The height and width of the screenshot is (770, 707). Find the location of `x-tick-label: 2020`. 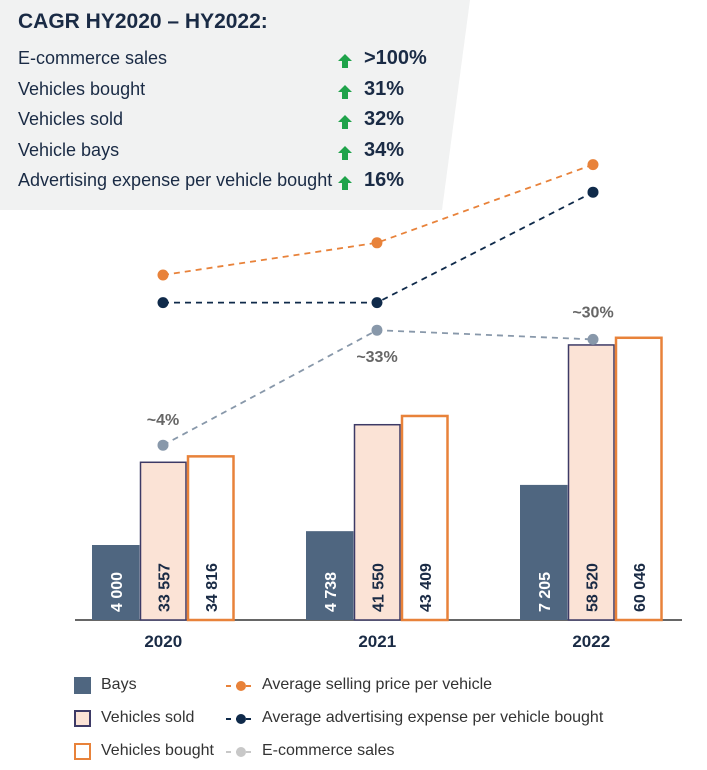

x-tick-label: 2020 is located at coordinates (163, 641).